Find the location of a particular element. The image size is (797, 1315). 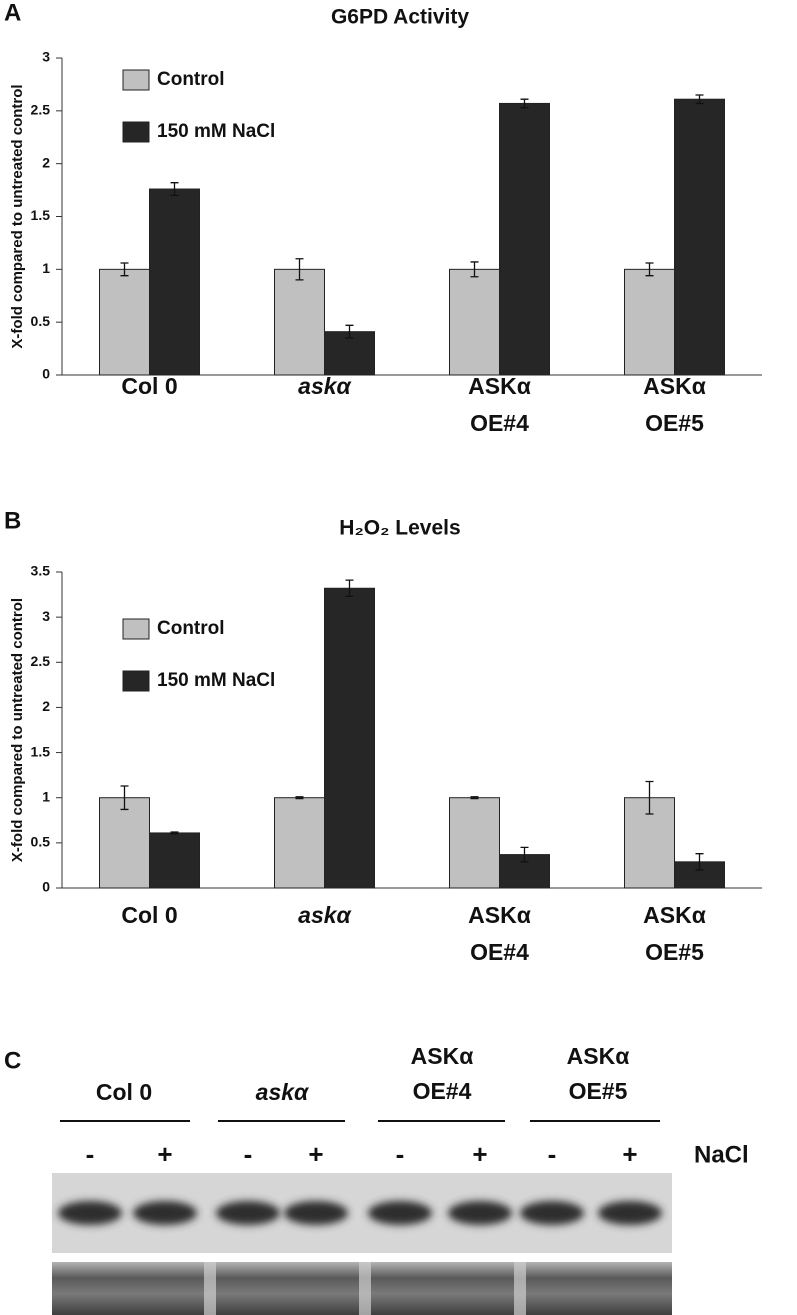

chart-title: G6PD Activity is located at coordinates (400, 17).